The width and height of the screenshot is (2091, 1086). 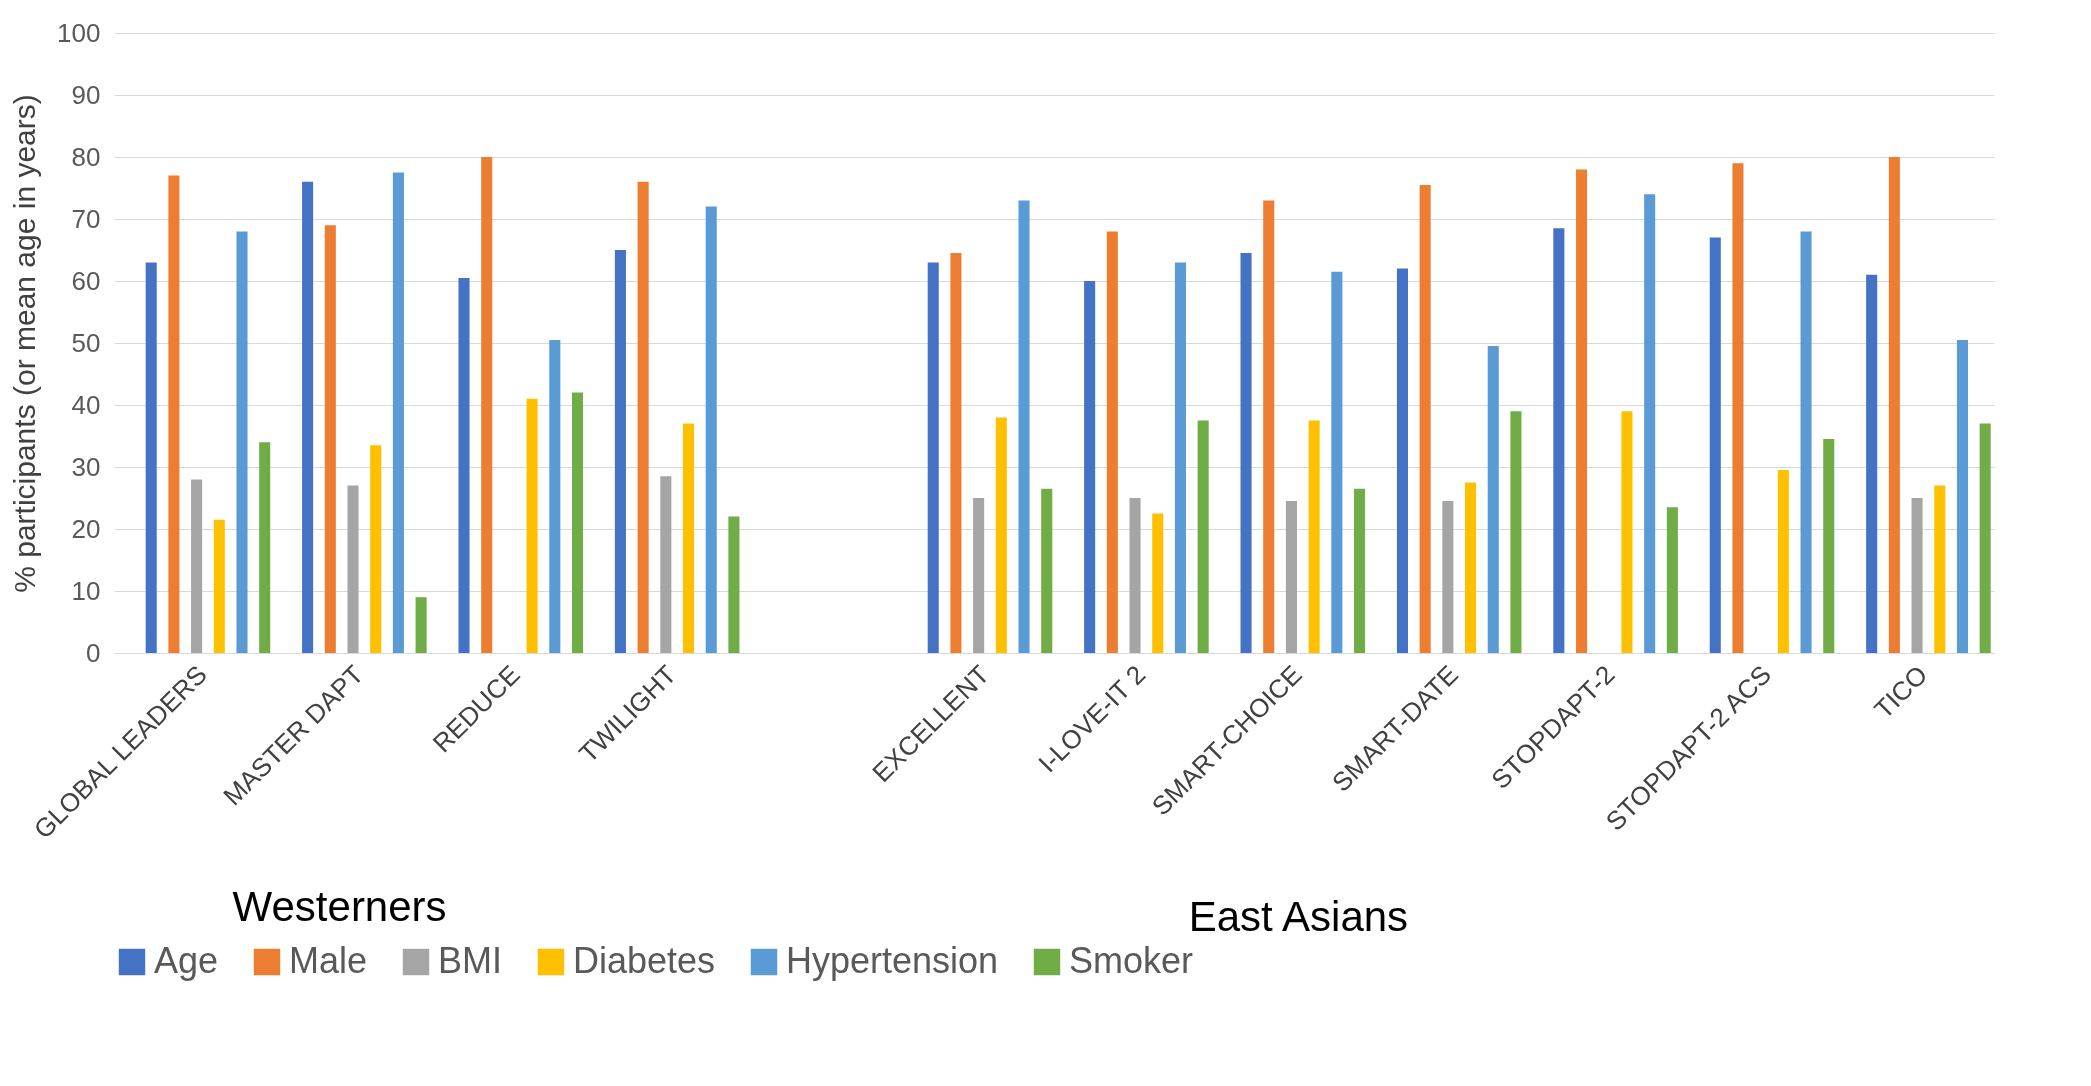 What do you see at coordinates (339, 906) in the screenshot?
I see `text: Westerners` at bounding box center [339, 906].